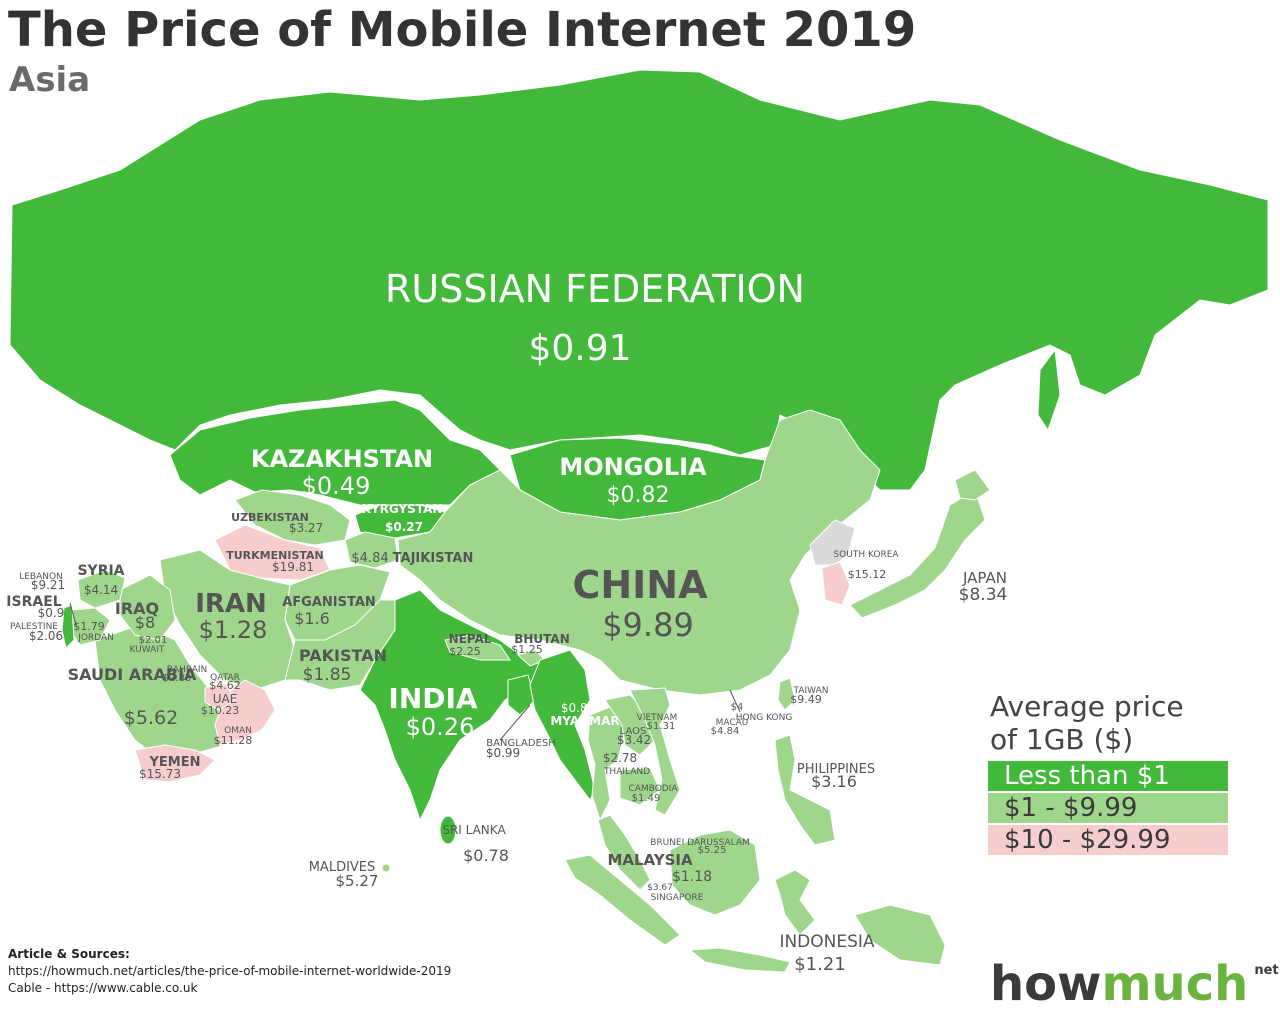  I want to click on label-yemen-name: YEMEN, so click(175, 762).